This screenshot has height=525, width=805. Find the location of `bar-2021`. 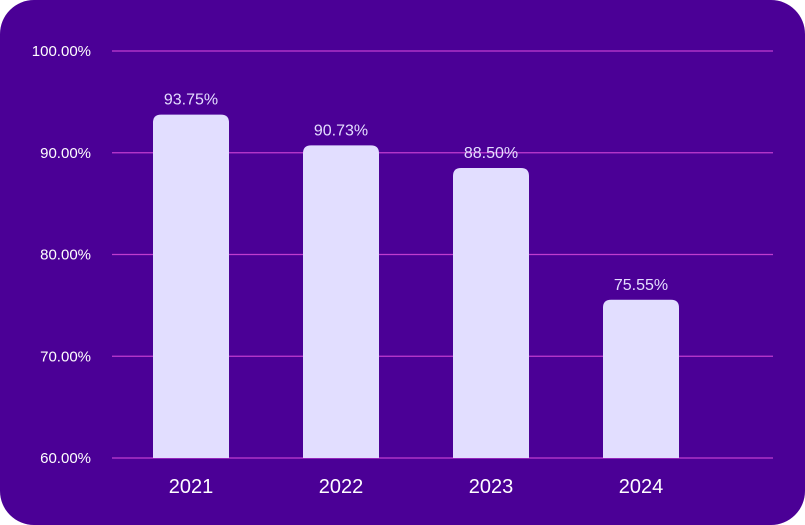

bar-2021 is located at coordinates (191, 286).